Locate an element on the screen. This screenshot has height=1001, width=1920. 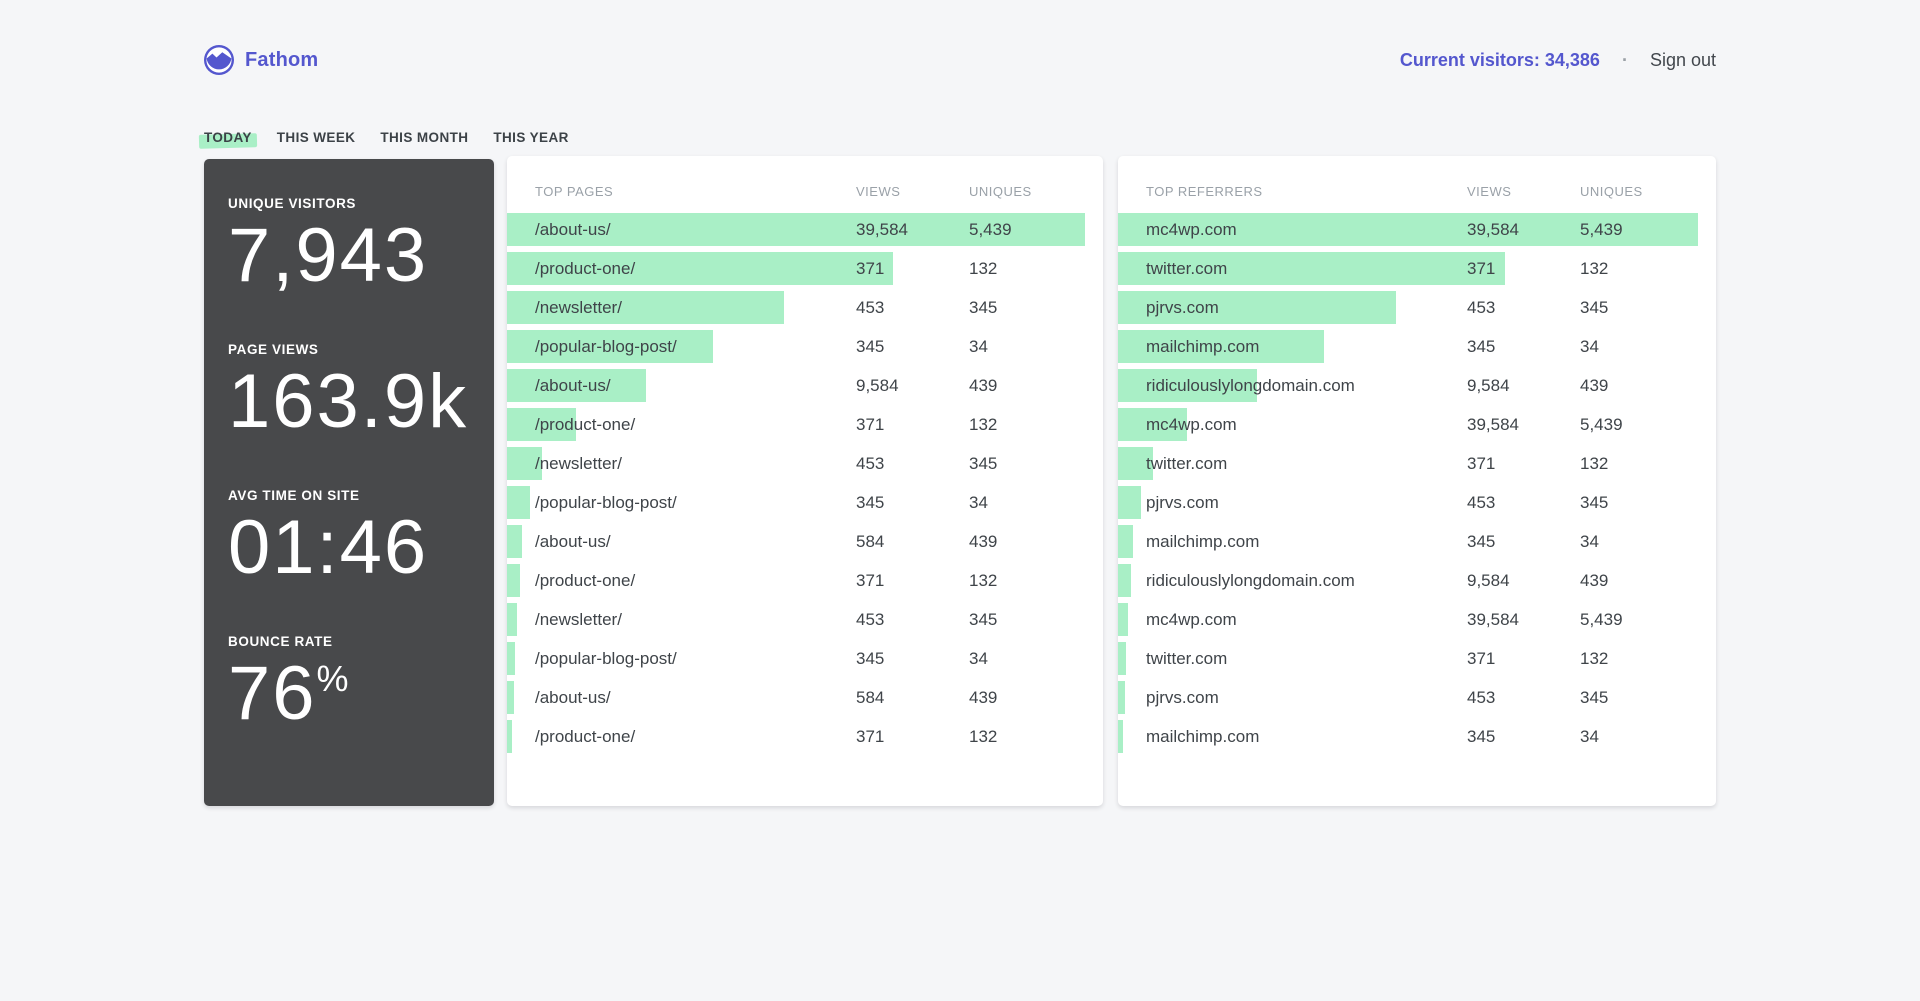
stat-block: AVG TIME ON SITE 01:46 is located at coordinates (349, 537).